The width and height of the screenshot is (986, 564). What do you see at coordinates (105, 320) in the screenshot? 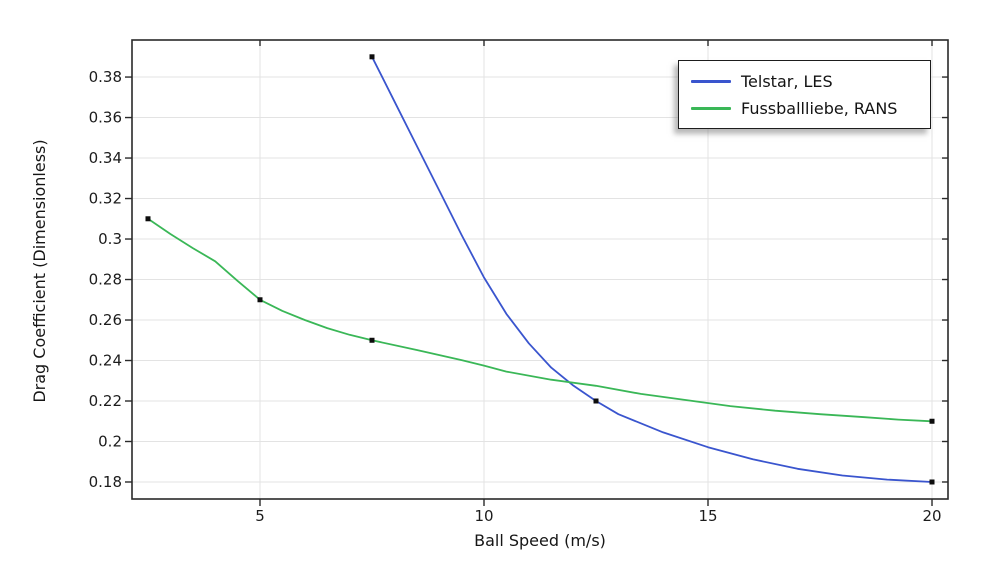
I see `y-tick-label-0.26: 0.26` at bounding box center [105, 320].